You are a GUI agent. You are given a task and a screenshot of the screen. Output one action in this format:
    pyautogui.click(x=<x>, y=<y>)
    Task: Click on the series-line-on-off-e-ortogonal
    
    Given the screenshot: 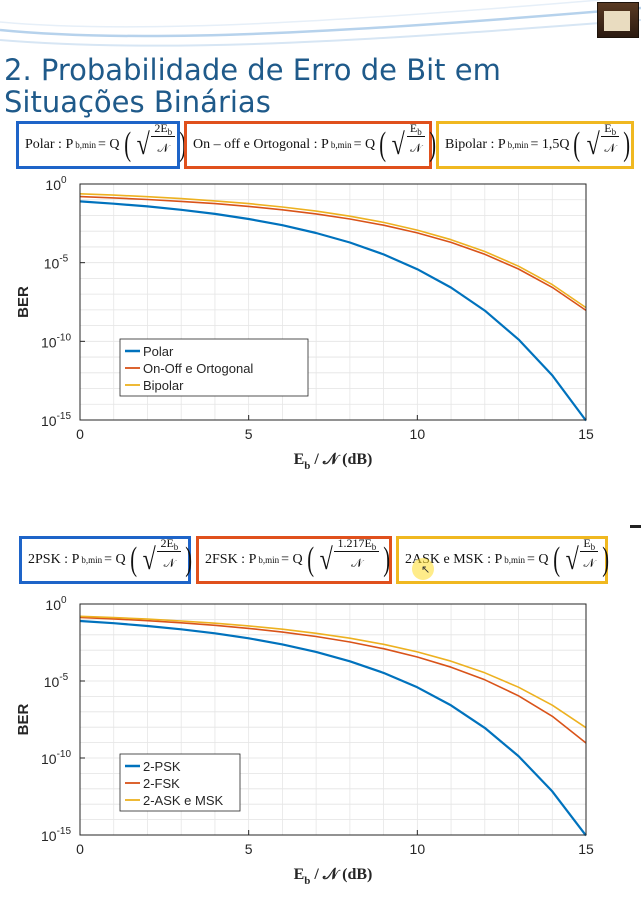 What is the action you would take?
    pyautogui.click(x=333, y=253)
    